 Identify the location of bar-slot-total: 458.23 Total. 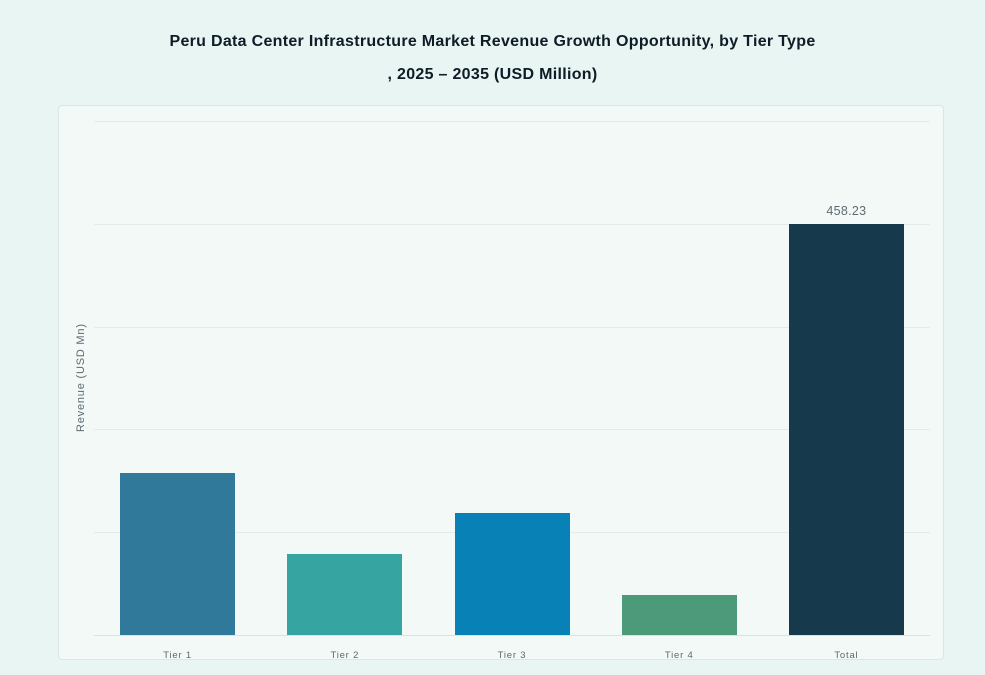
(846, 391).